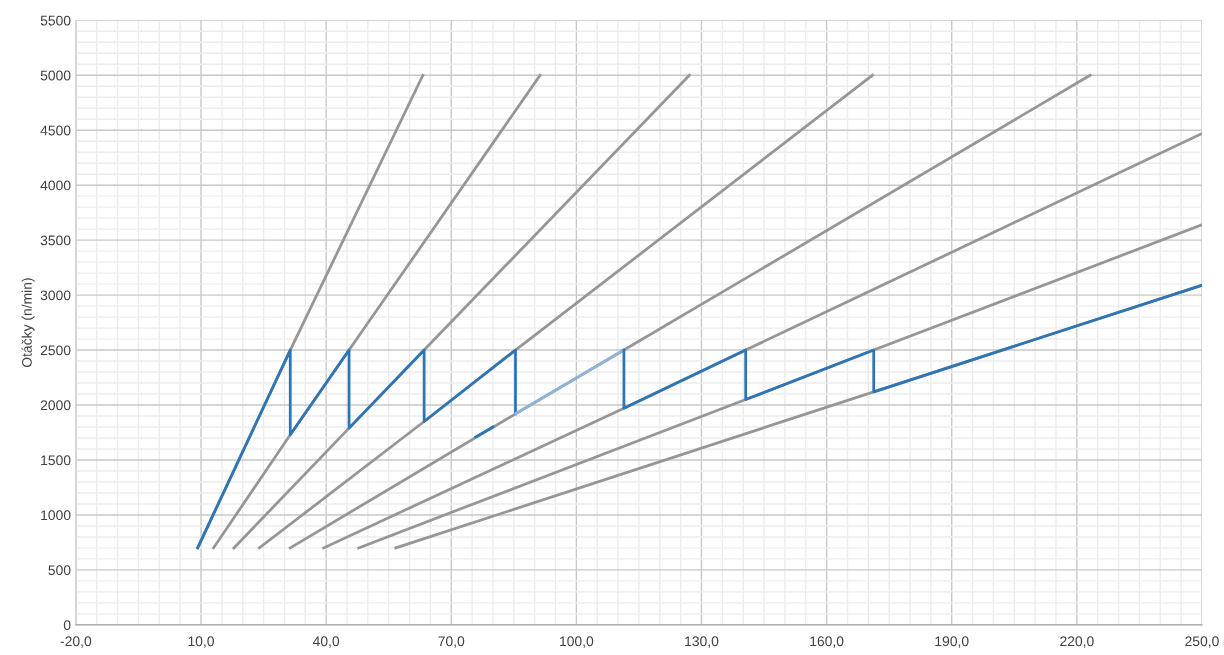 This screenshot has width=1224, height=655. What do you see at coordinates (59, 570) in the screenshot?
I see `y-tick-label: 500` at bounding box center [59, 570].